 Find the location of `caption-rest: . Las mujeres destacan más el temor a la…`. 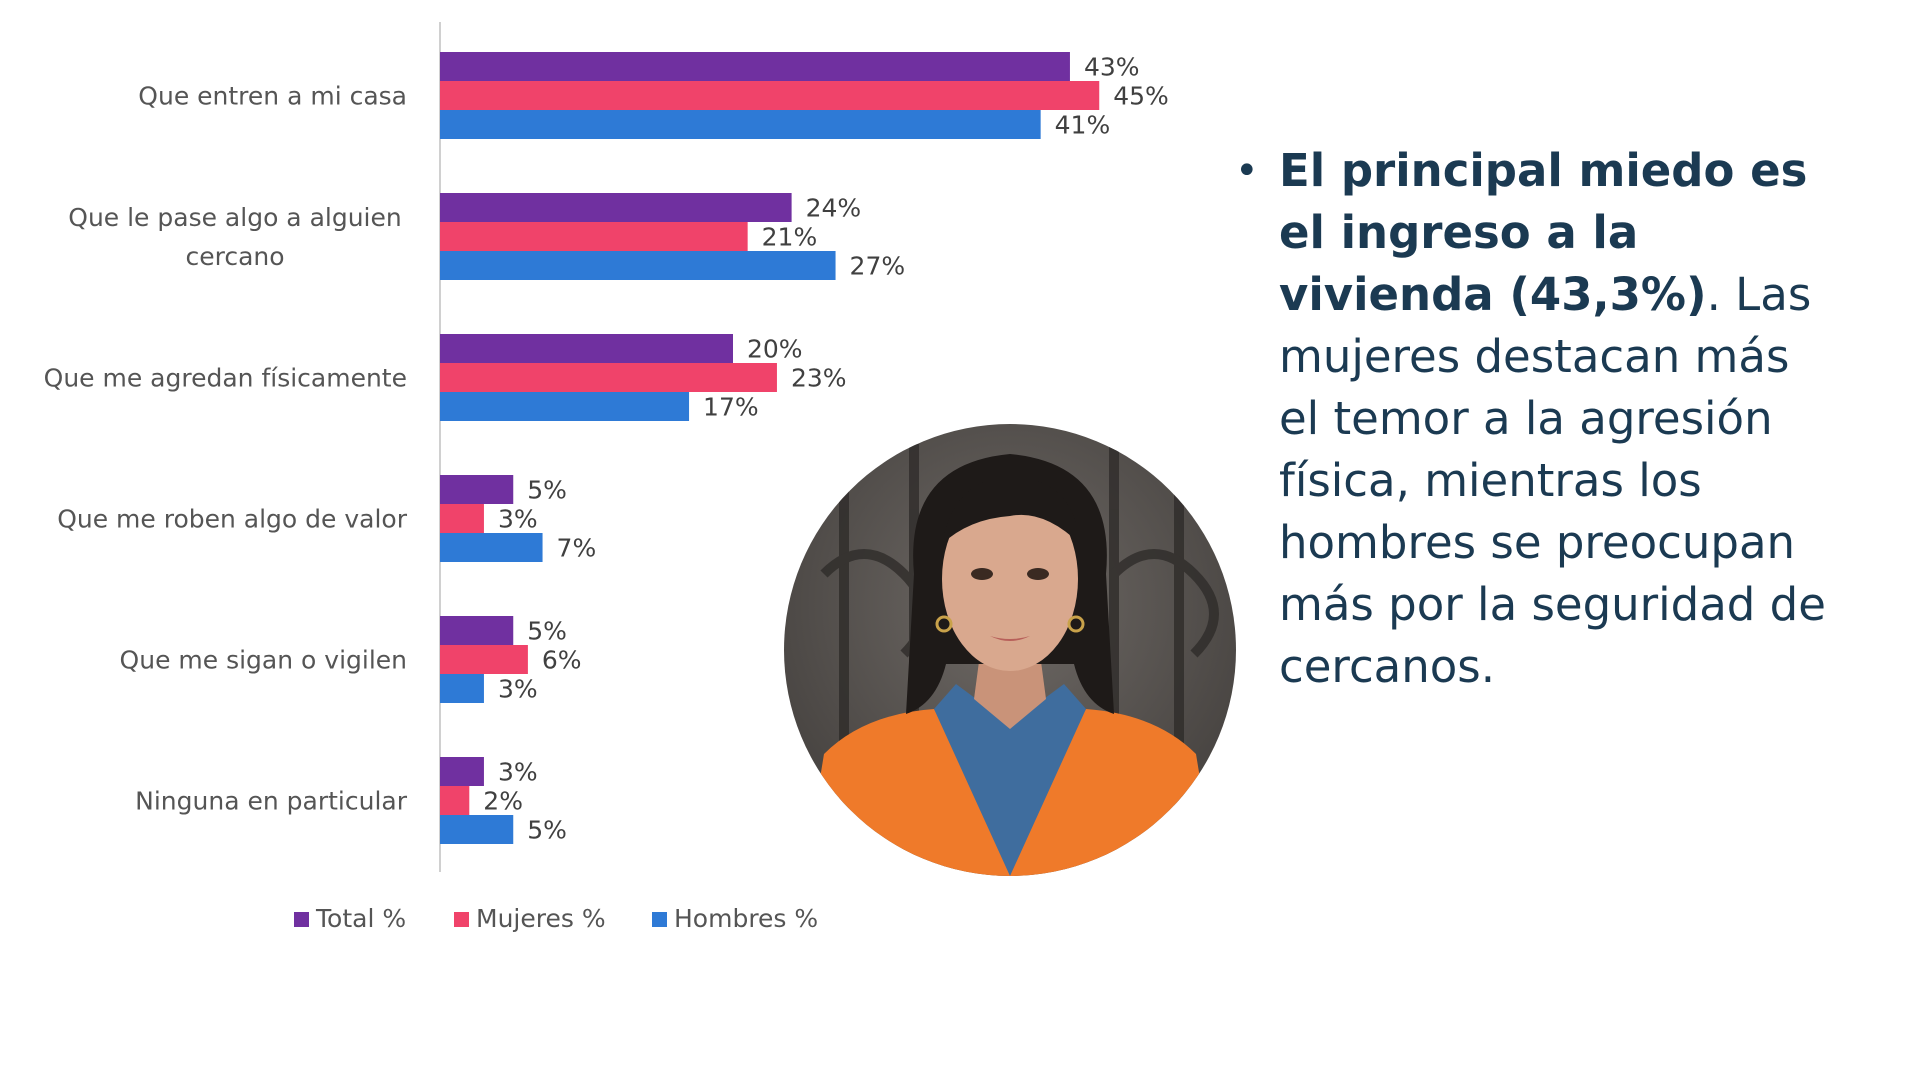

caption-rest: . Las mujeres destacan más el temor a la… is located at coordinates (1552, 480).